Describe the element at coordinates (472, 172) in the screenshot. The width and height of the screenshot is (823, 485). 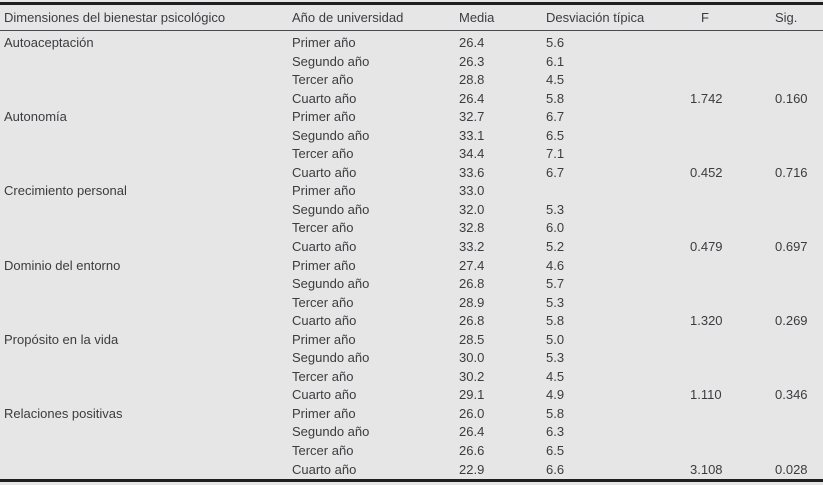
I see `media-cell: 33.6` at that location.